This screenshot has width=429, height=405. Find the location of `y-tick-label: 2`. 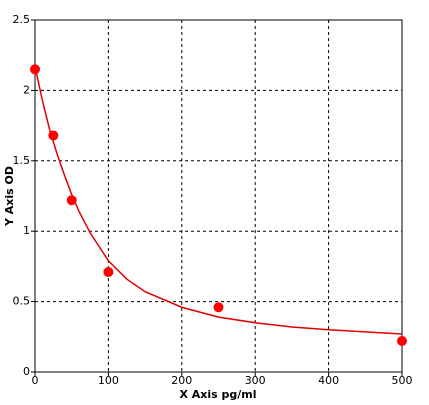

y-tick-label: 2 is located at coordinates (26, 89).